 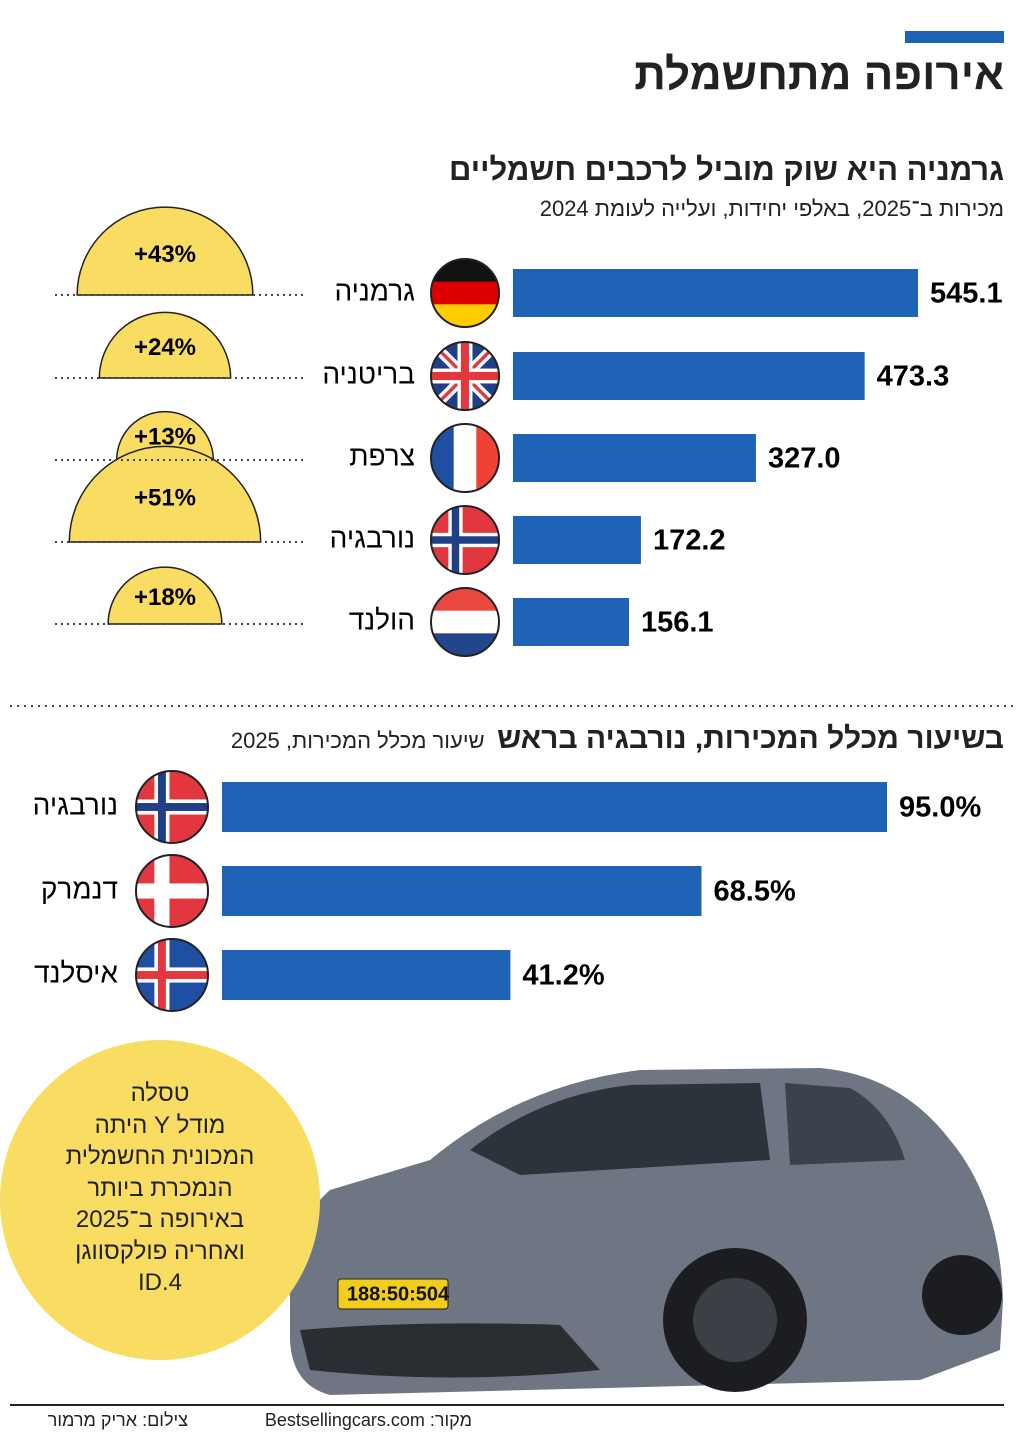 I want to click on chart-title: גרמניה היא שוק מוביל לרכבים חשמליים, so click(x=726, y=169).